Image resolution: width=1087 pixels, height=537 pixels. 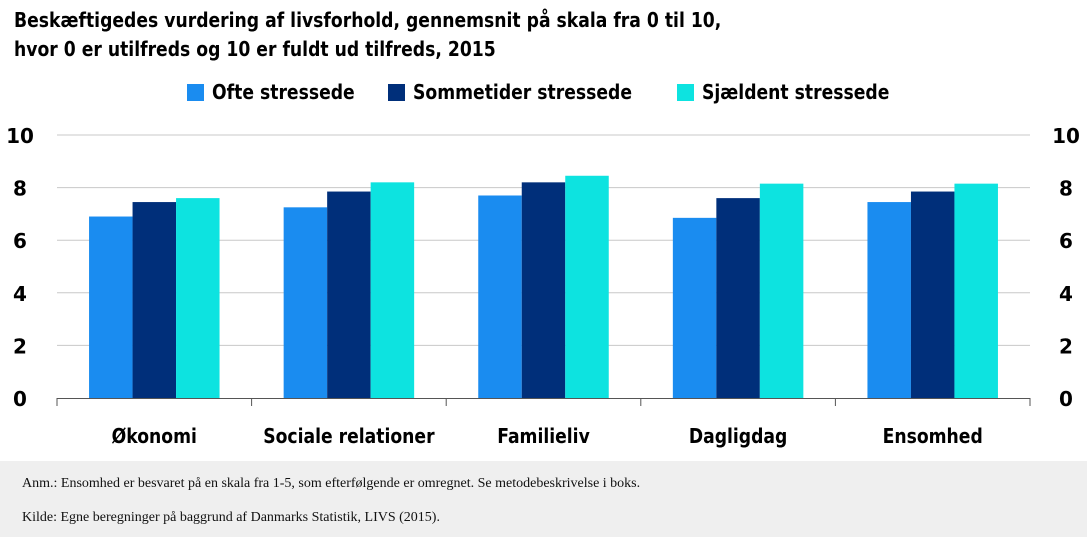 What do you see at coordinates (20, 294) in the screenshot?
I see `y-tick-label-left: 4` at bounding box center [20, 294].